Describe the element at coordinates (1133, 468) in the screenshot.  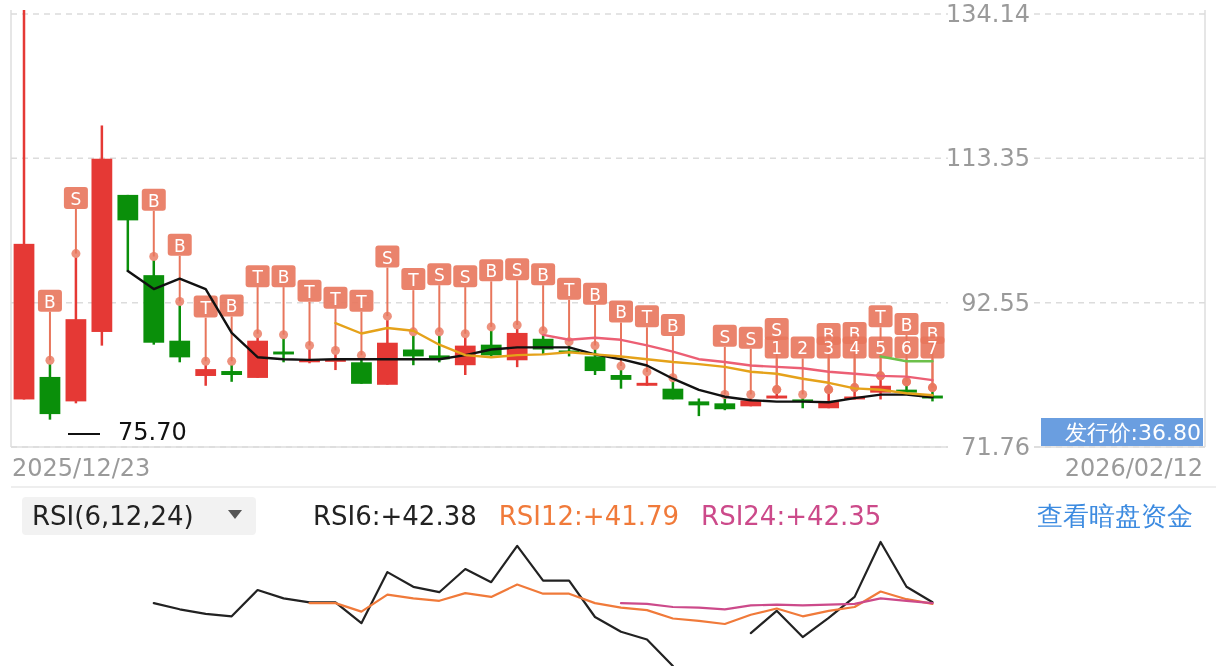
I see `text: 2026/02/12` at that location.